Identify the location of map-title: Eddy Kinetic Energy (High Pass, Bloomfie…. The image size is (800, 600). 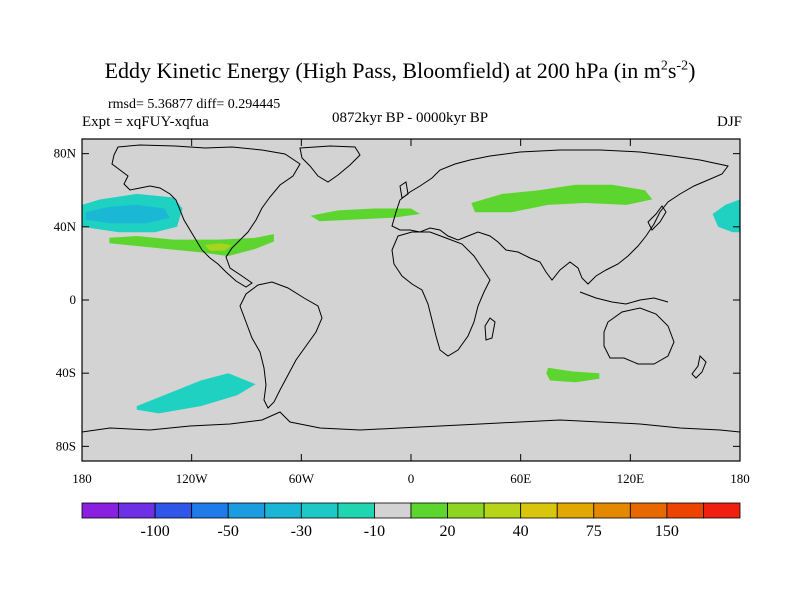
(400, 70).